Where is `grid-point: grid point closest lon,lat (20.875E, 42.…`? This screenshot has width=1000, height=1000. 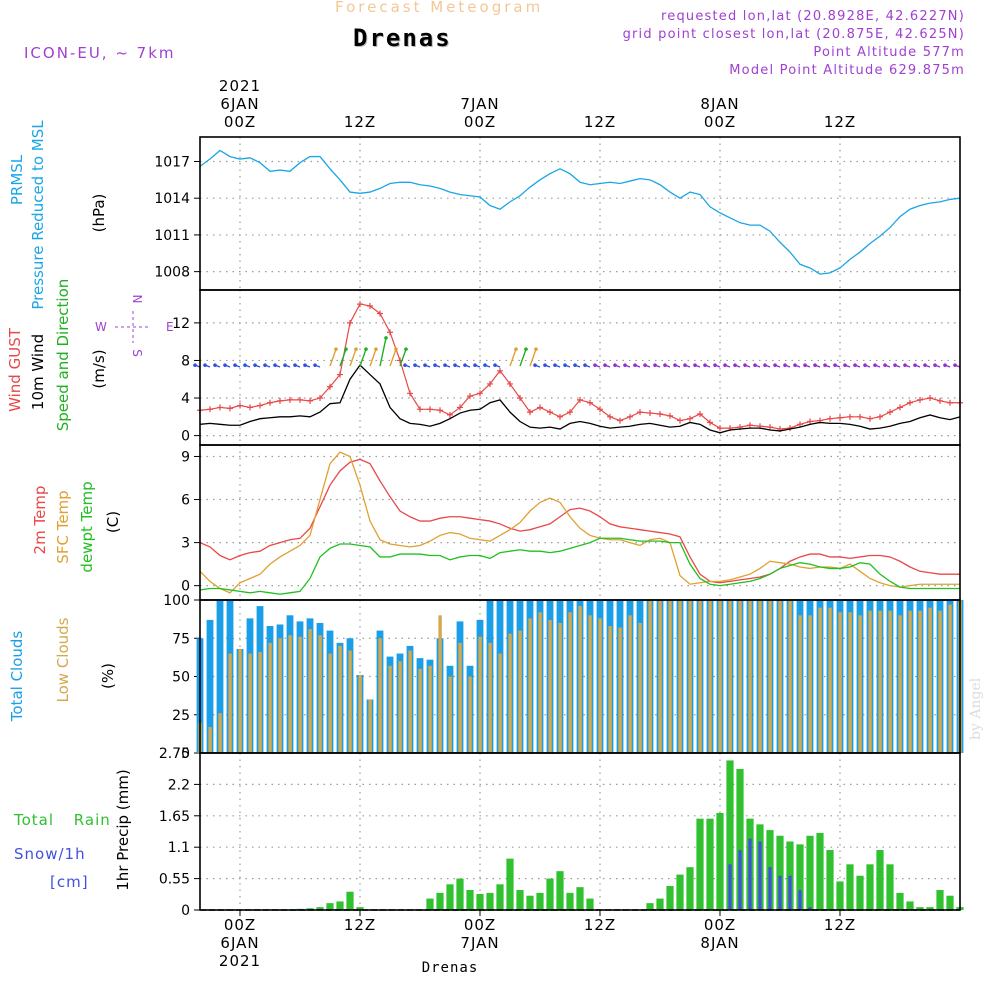 grid-point: grid point closest lon,lat (20.875E, 42.… is located at coordinates (793, 34).